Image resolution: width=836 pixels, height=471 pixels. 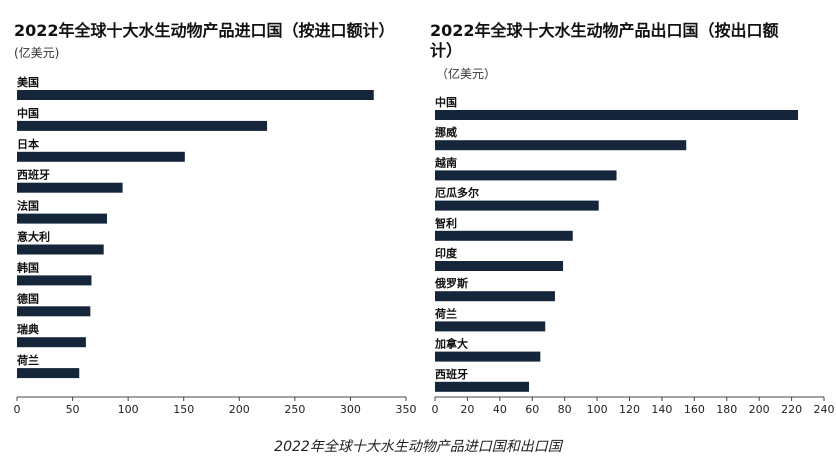 What do you see at coordinates (28, 113) in the screenshot?
I see `import-category-label: 中国` at bounding box center [28, 113].